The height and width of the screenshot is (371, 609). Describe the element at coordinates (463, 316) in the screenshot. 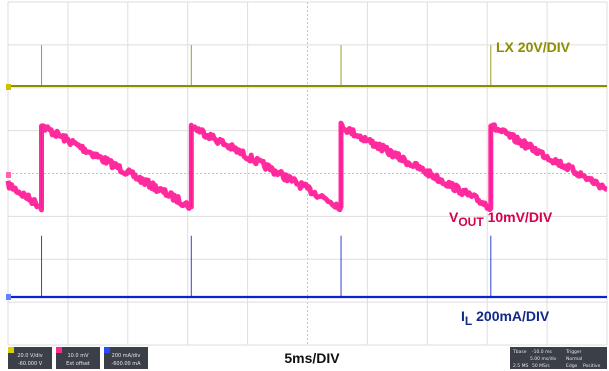

I see `il-label-main: I` at that location.